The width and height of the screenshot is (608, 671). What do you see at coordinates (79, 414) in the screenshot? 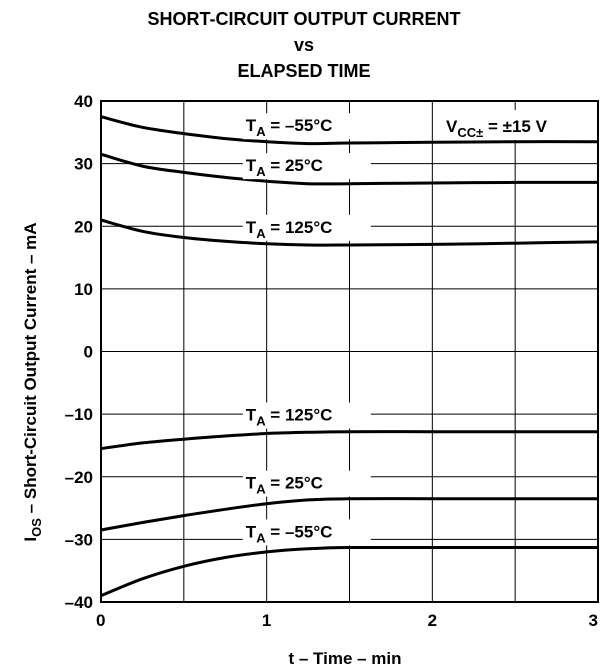
I see `y-tick-label: –10` at bounding box center [79, 414].